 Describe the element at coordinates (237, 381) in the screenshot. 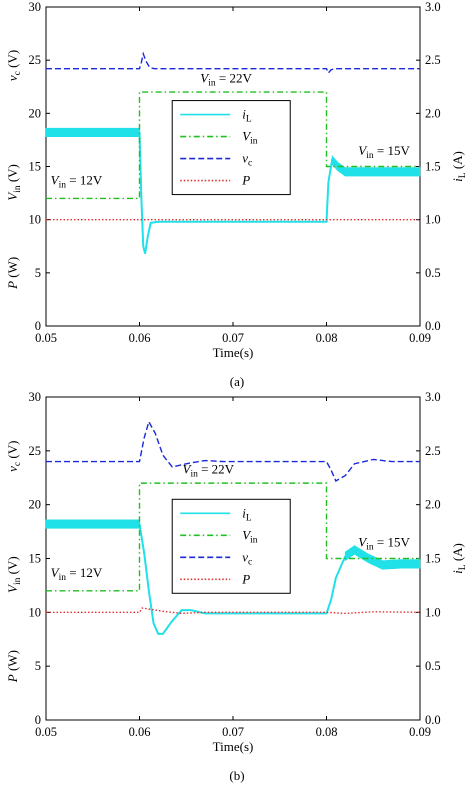

I see `panel-caption: (a)` at that location.